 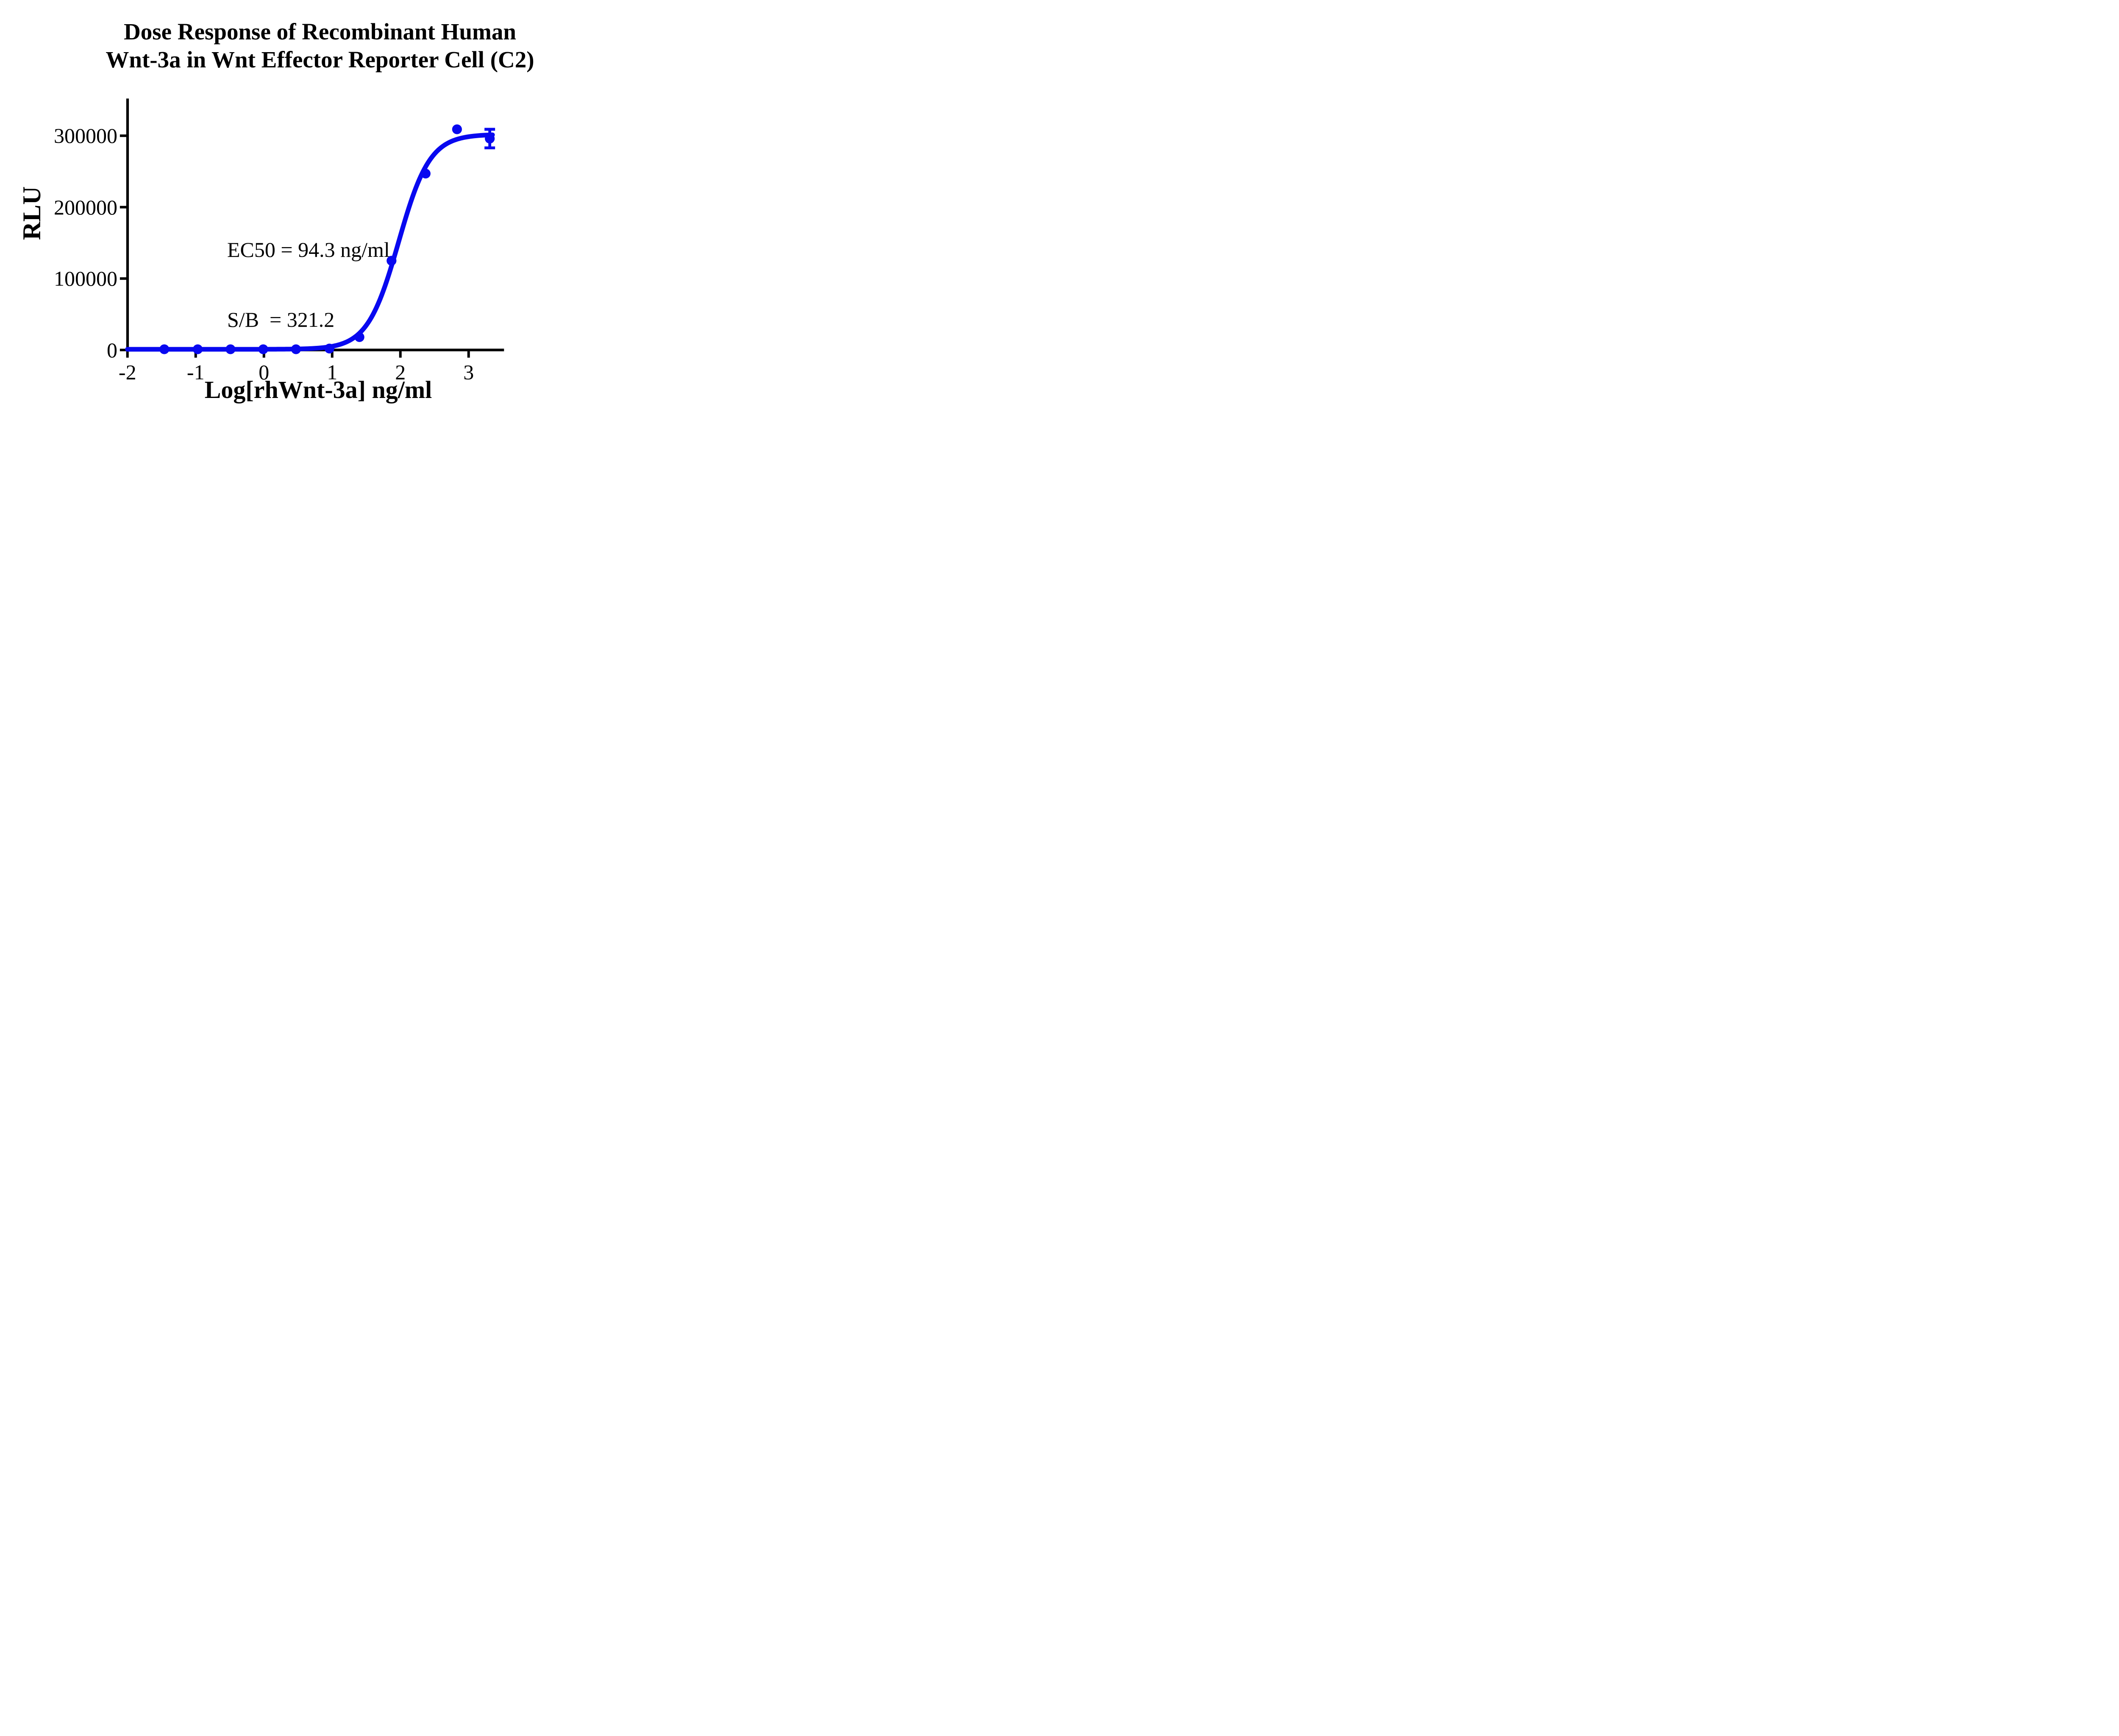 I want to click on plot-area, so click(x=312, y=228).